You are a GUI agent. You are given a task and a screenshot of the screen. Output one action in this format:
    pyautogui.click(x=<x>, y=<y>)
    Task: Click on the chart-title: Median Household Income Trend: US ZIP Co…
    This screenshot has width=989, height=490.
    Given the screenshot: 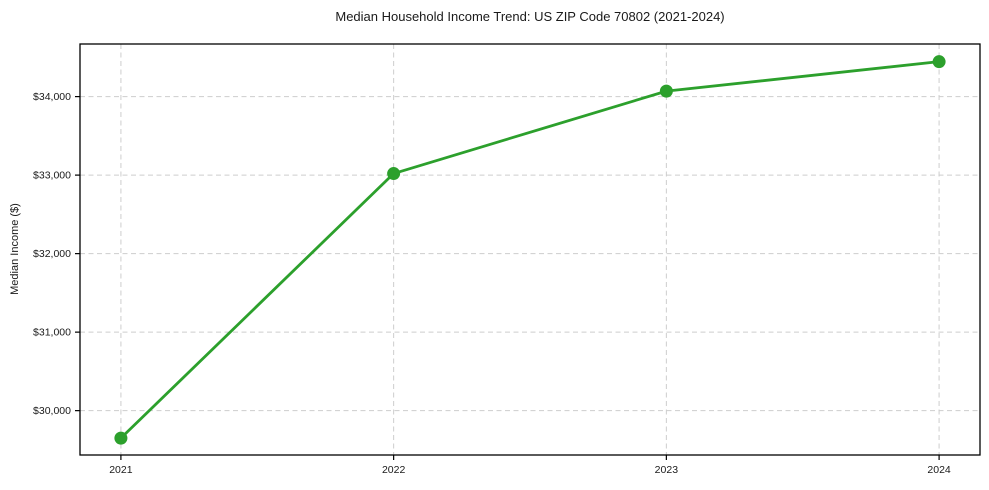 What is the action you would take?
    pyautogui.click(x=530, y=16)
    